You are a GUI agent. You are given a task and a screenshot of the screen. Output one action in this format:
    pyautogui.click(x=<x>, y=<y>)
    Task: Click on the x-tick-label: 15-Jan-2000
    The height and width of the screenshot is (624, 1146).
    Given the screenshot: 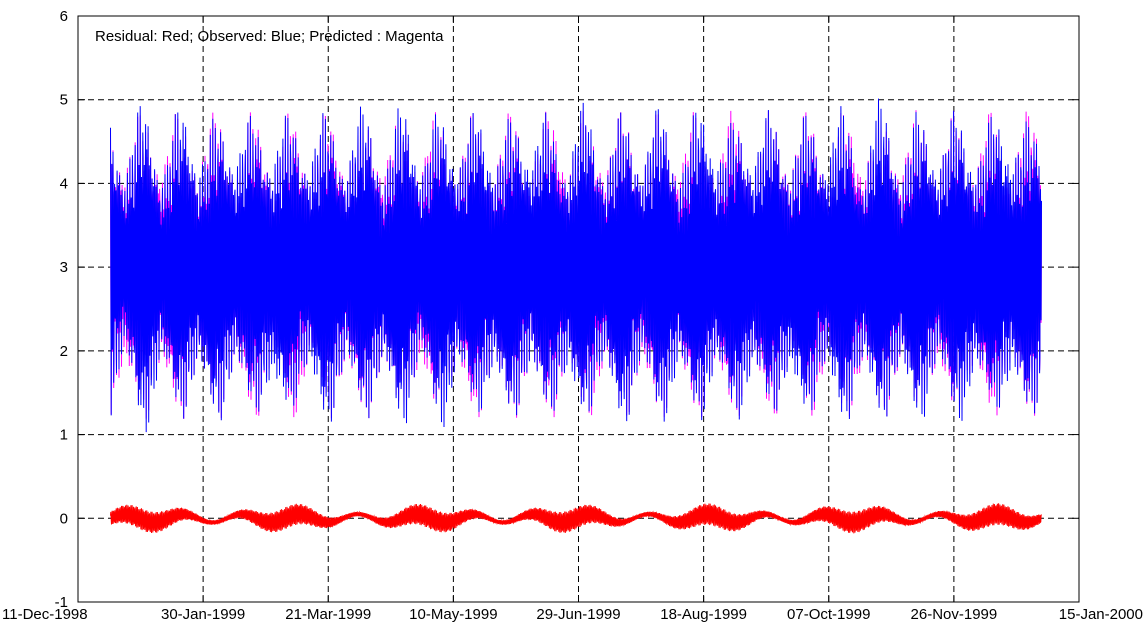 What is the action you would take?
    pyautogui.click(x=1101, y=614)
    